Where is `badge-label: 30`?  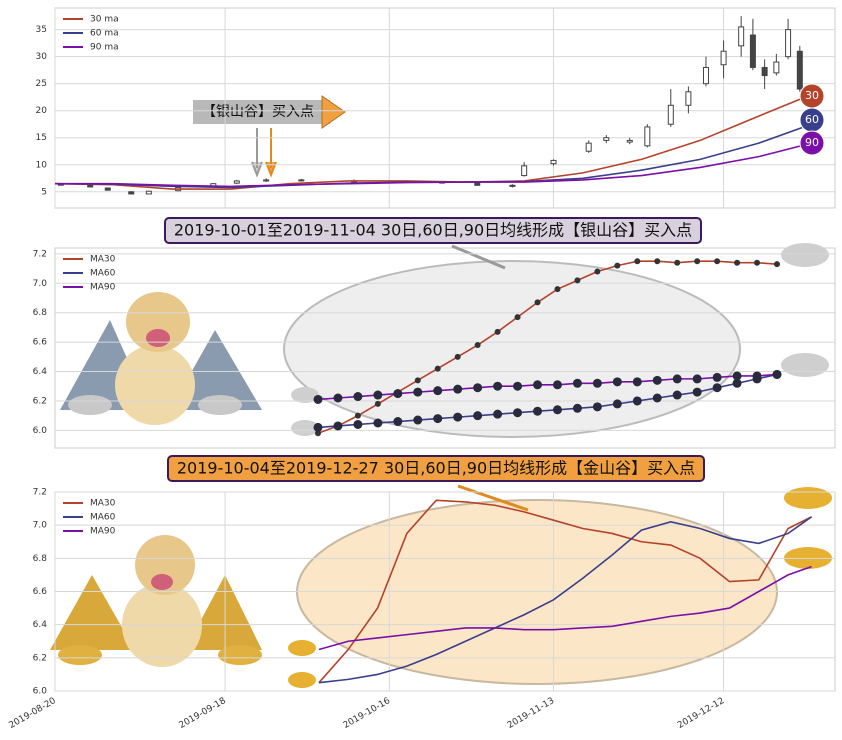
badge-label: 30 is located at coordinates (812, 95).